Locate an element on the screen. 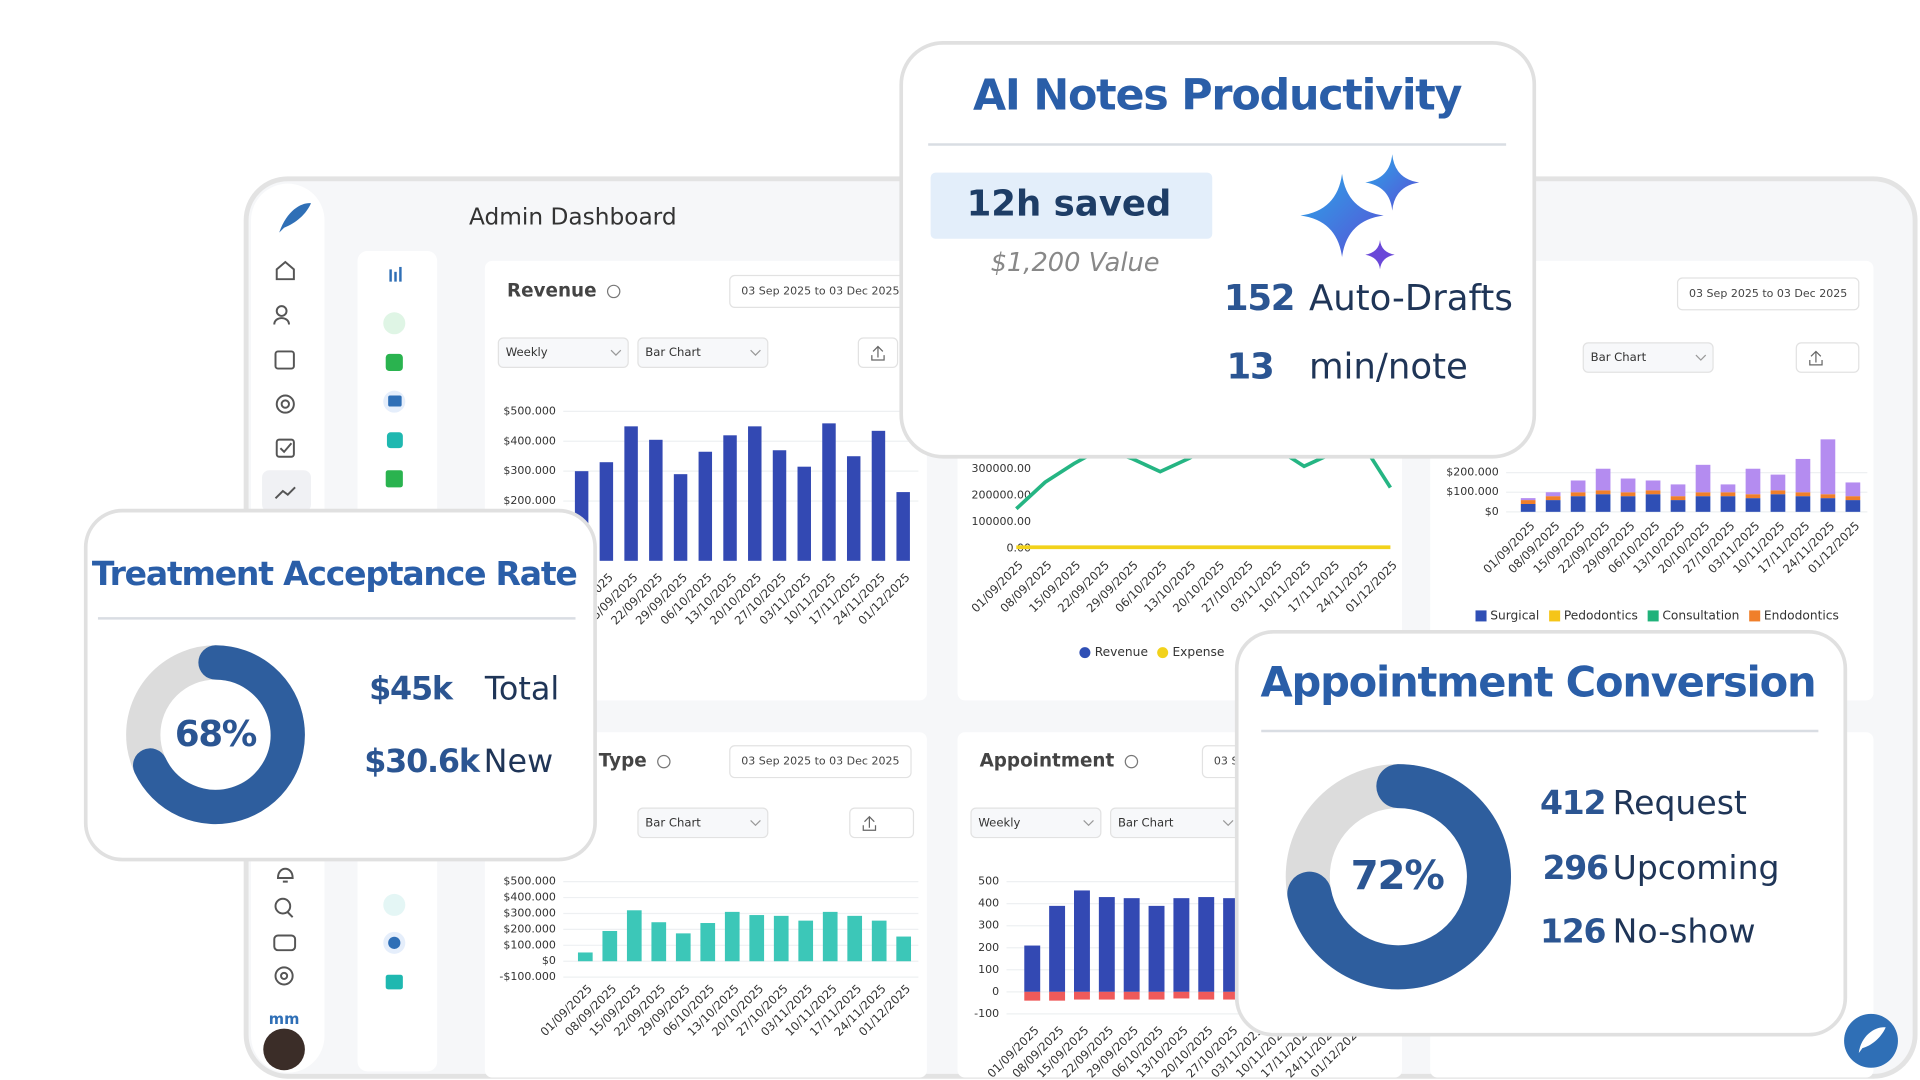  card-title: Appointment is located at coordinates (1047, 761).